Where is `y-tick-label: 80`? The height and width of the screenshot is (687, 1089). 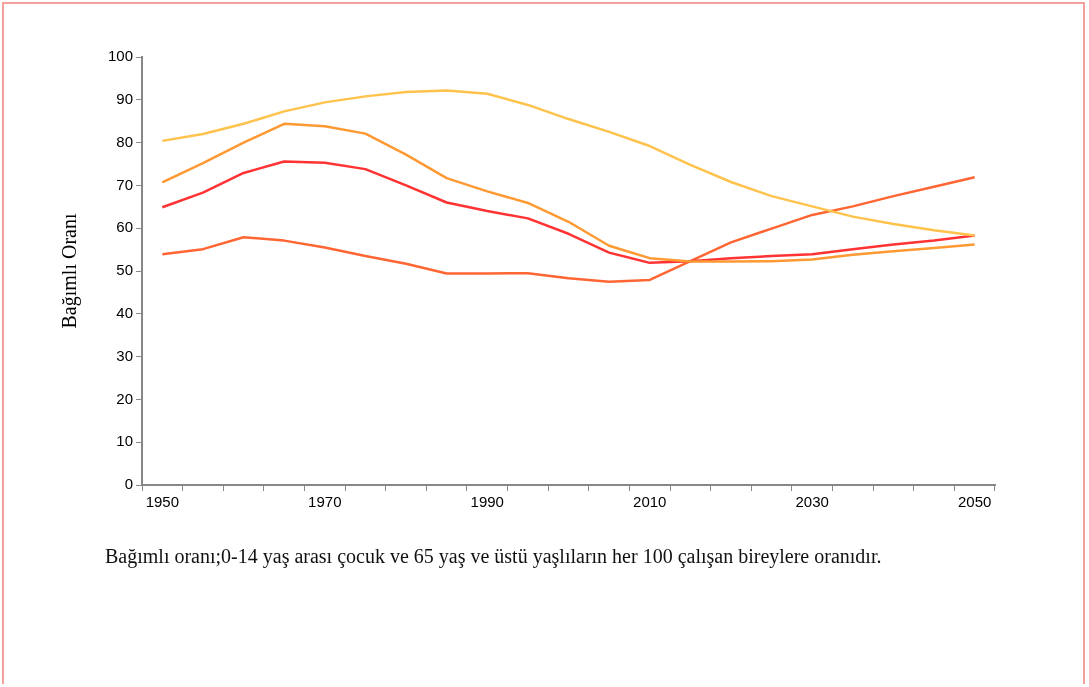
y-tick-label: 80 is located at coordinates (125, 141).